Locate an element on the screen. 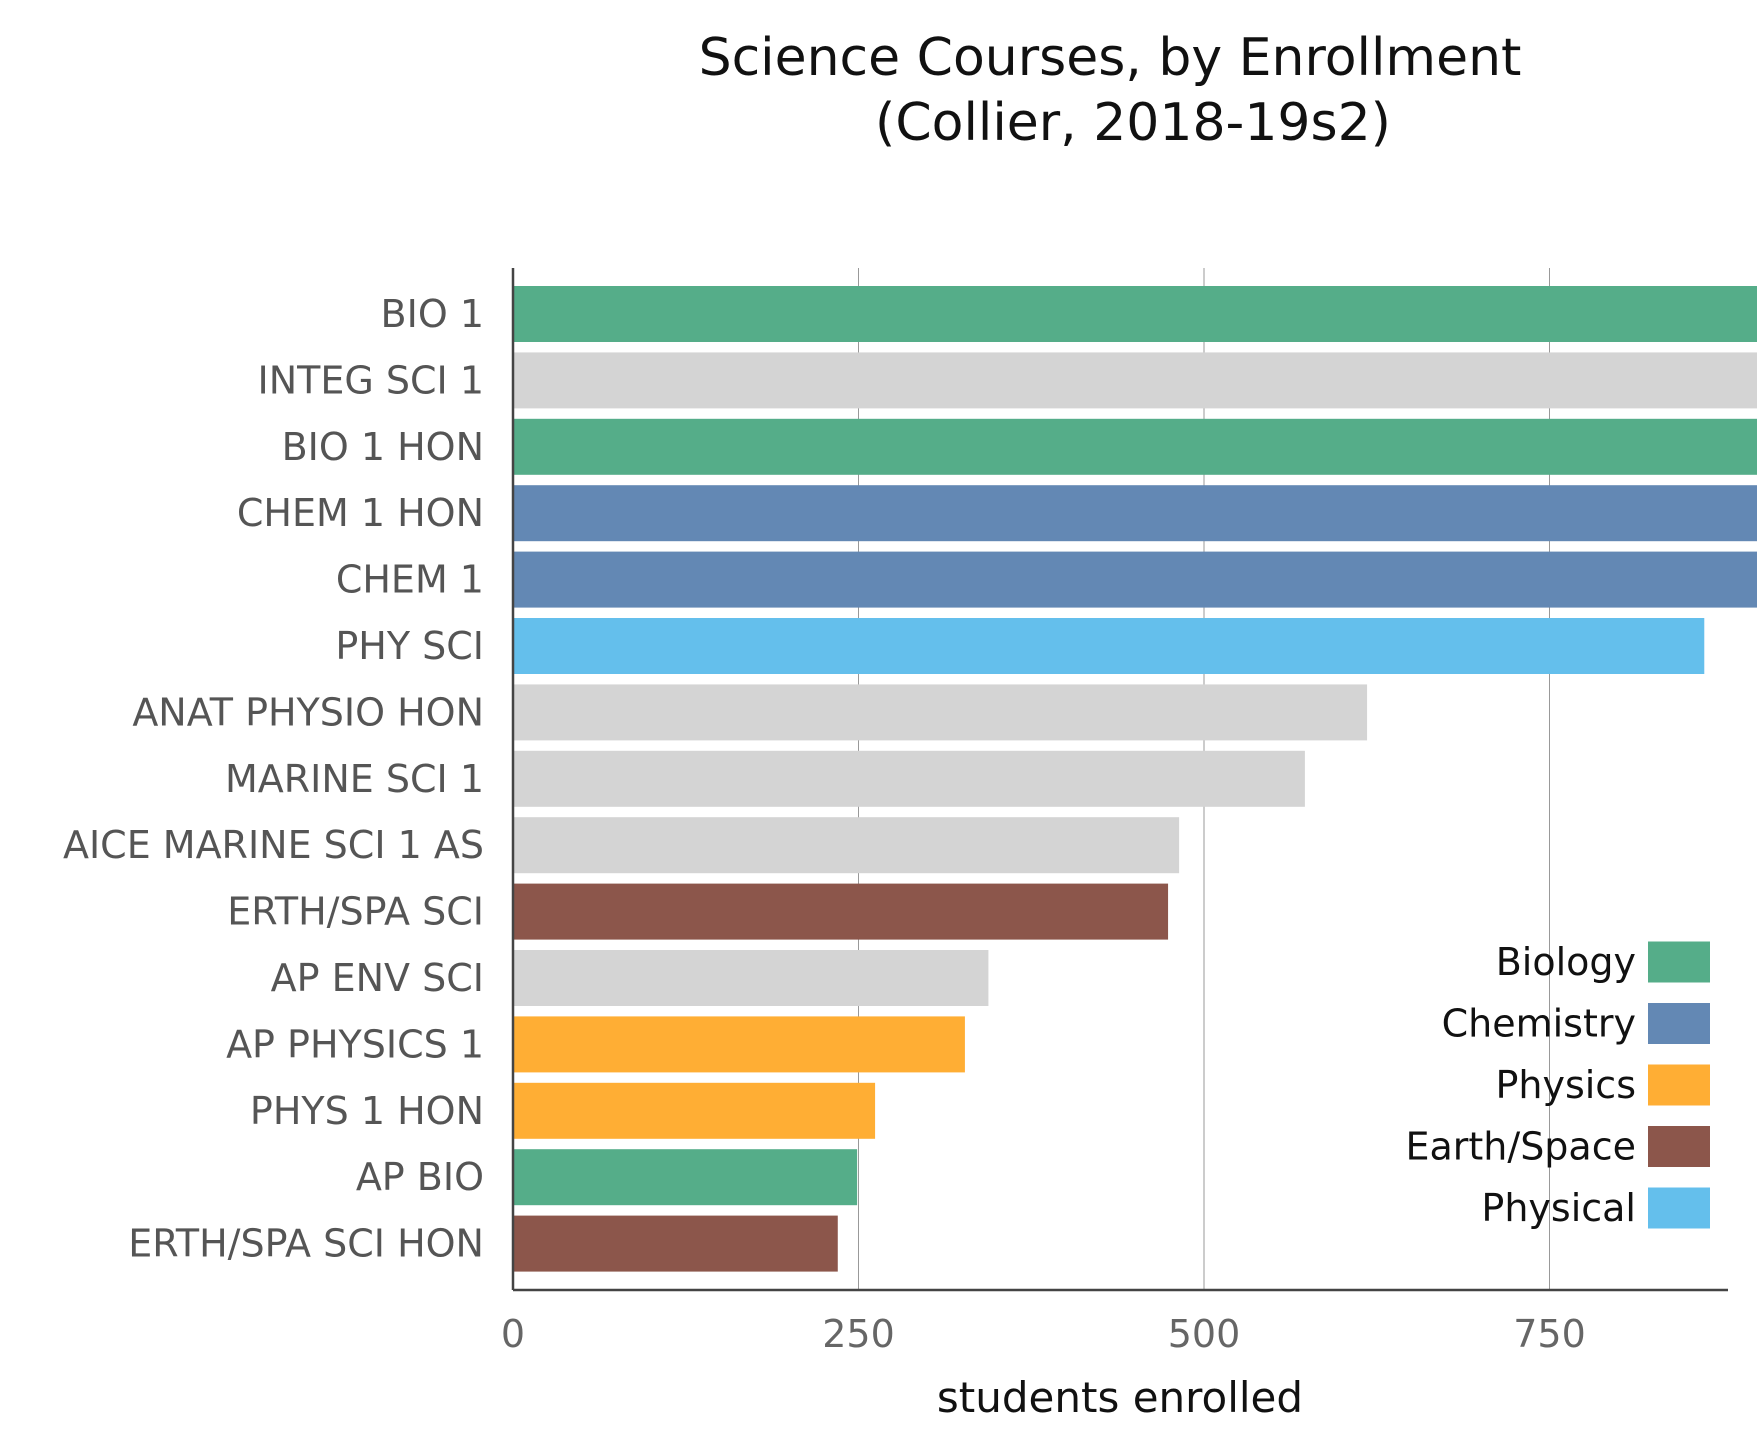  category-label: CHEM 1 is located at coordinates (410, 580).